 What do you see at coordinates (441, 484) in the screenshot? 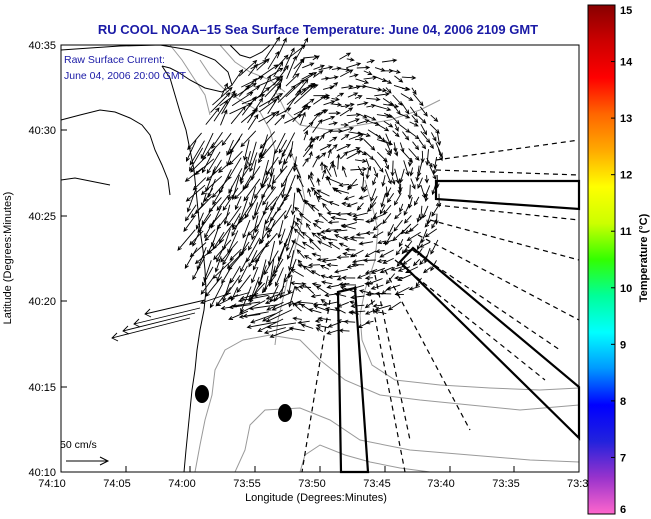
I see `x-tick-label: 73:40` at bounding box center [441, 484].